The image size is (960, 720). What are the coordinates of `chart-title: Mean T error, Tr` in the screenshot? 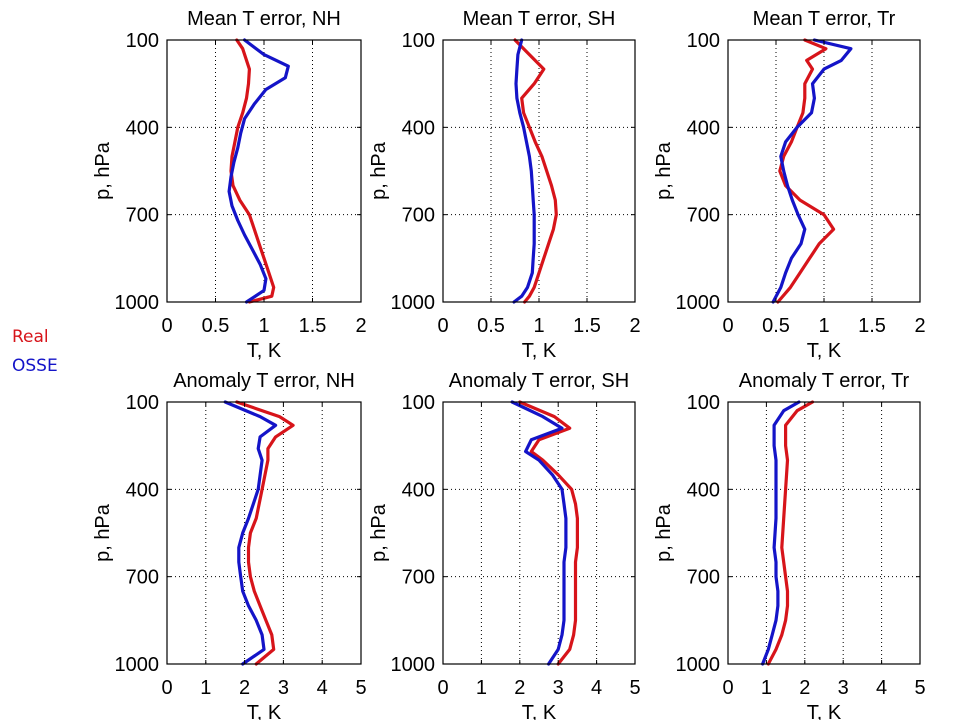 It's located at (824, 19).